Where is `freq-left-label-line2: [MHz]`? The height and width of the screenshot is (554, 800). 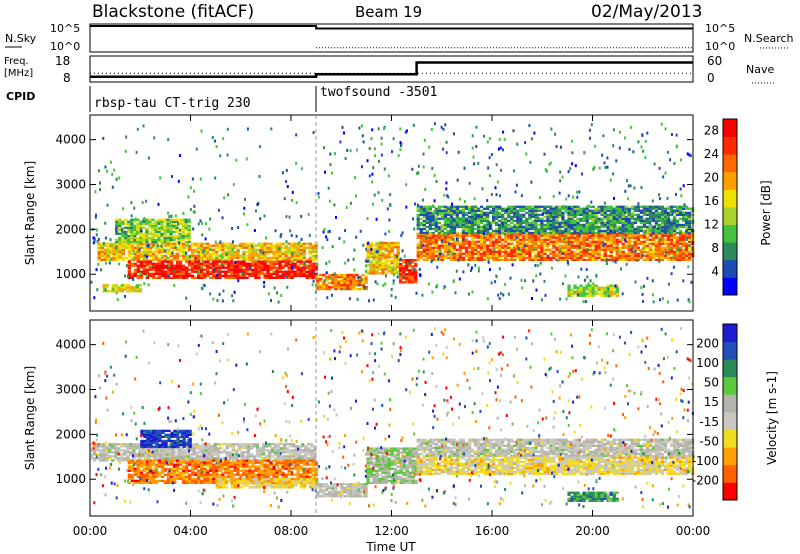
freq-left-label-line2: [MHz] is located at coordinates (18, 73).